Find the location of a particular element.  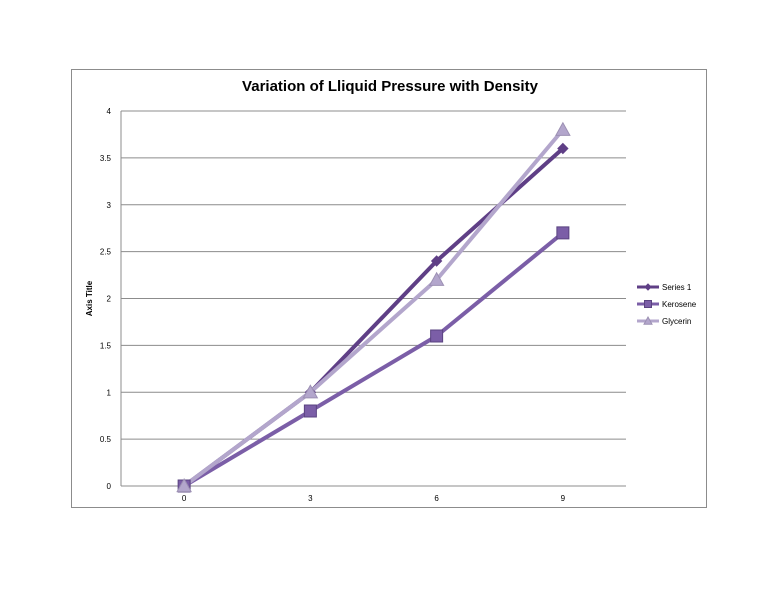

y-axis-title: Axis Title is located at coordinates (89, 298).